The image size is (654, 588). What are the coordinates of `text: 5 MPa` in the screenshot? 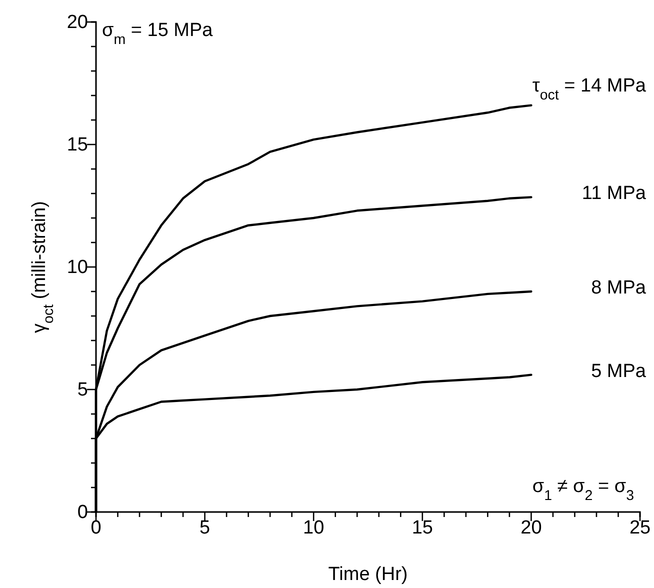 It's located at (618, 371).